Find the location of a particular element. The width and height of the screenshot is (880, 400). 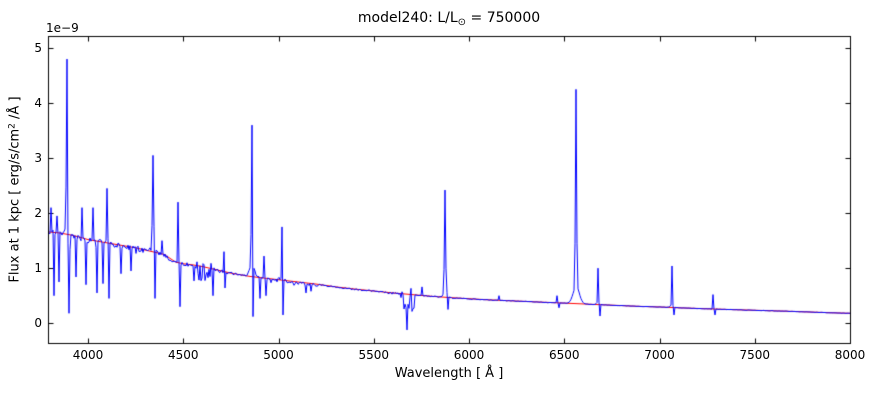

x-tick-label: 8000 is located at coordinates (850, 355).